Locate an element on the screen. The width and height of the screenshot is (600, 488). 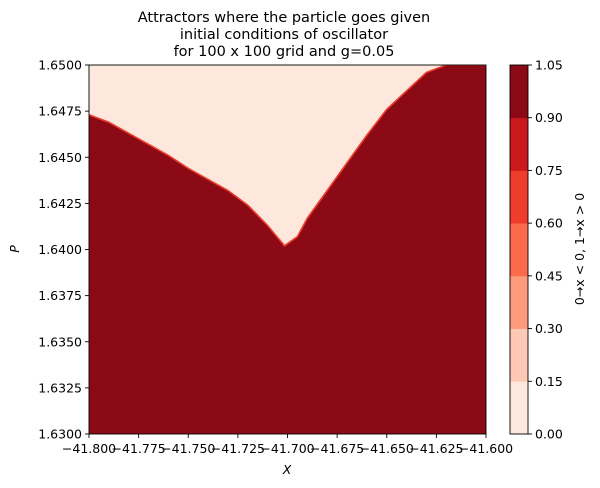
chart-title-line-1: Attractors where the particle goes given is located at coordinates (284, 18).